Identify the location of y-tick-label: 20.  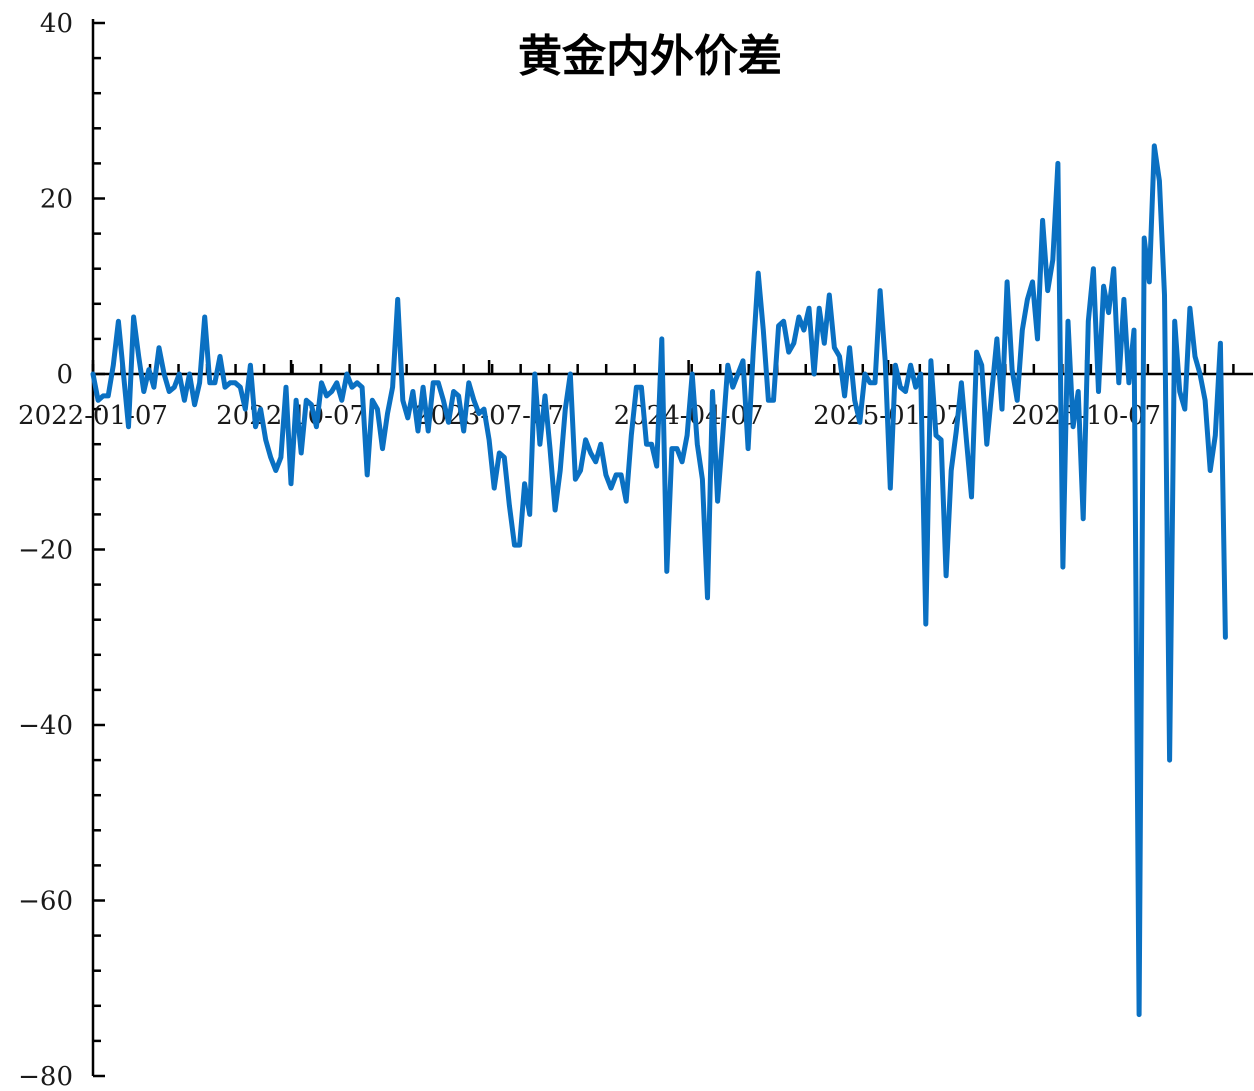
(56, 200).